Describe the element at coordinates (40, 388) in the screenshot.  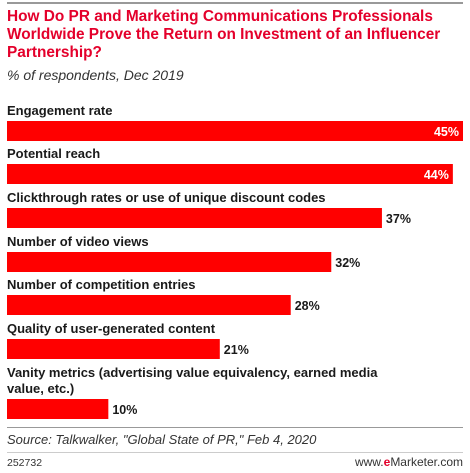
I see `category-label: value, etc.)` at that location.